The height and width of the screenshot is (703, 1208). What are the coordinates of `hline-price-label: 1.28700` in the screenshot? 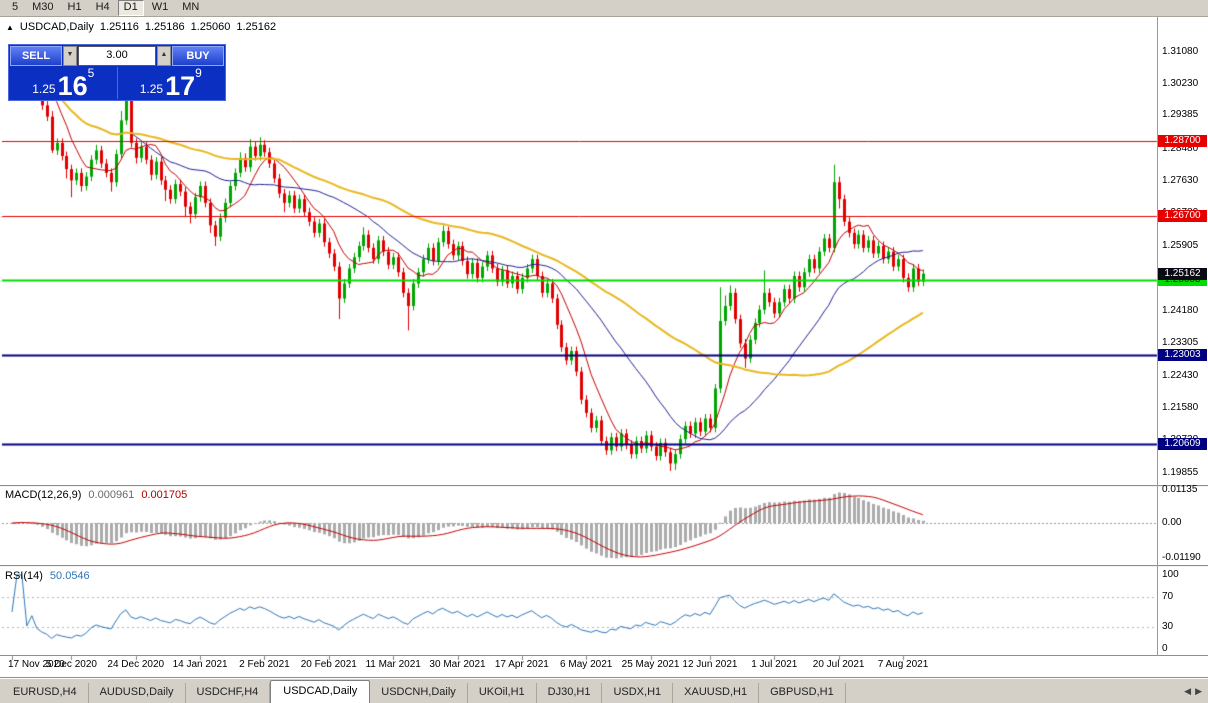 It's located at (1182, 141).